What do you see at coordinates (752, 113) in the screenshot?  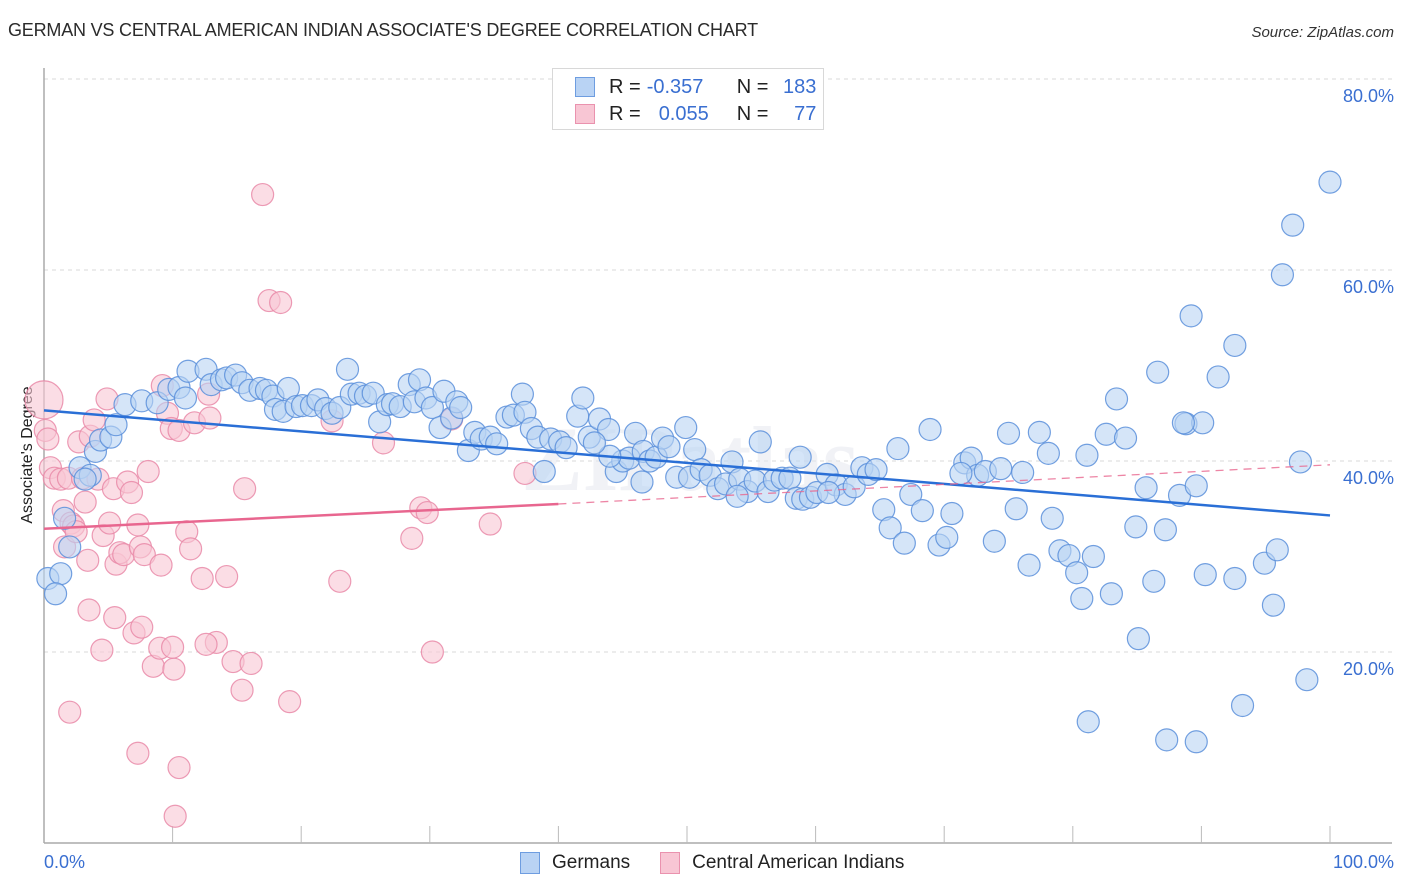 I see `n-label: N =` at bounding box center [752, 113].